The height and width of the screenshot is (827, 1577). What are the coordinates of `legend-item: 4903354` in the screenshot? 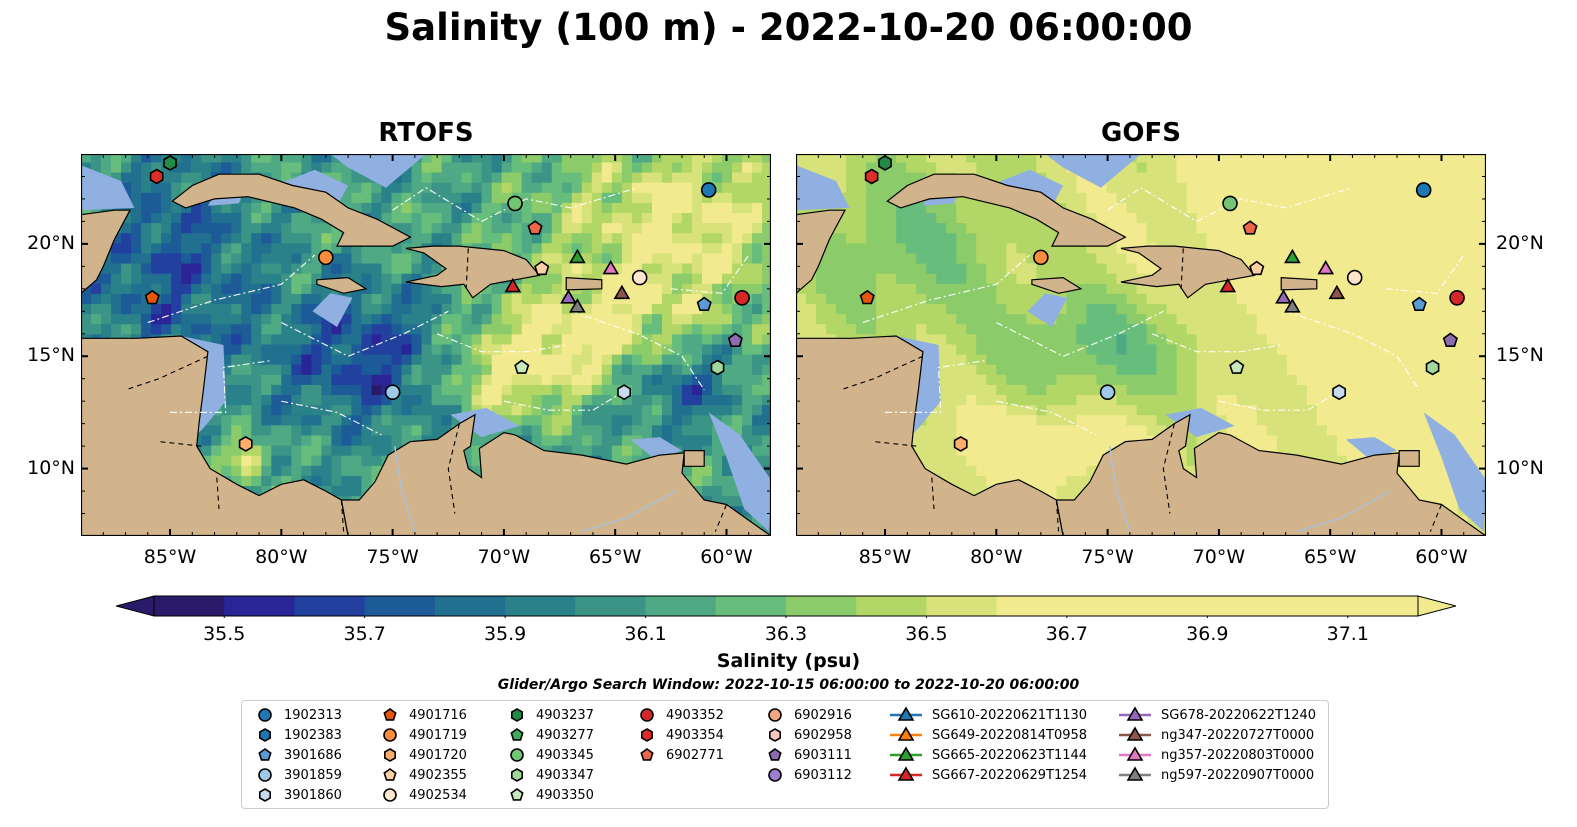 It's located at (680, 735).